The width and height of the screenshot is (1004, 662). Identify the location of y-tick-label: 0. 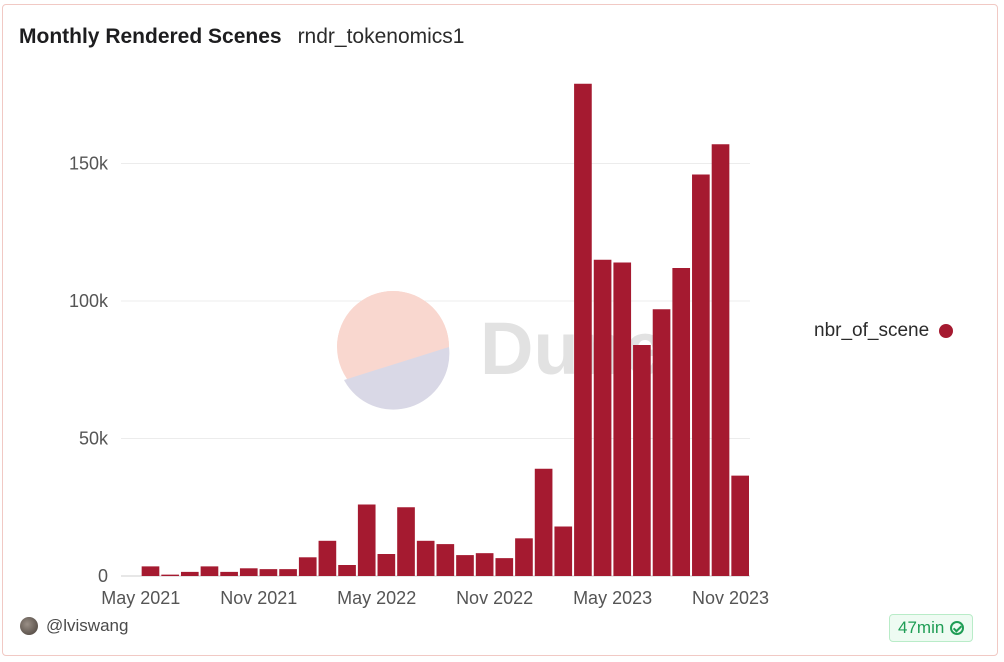
(103, 576).